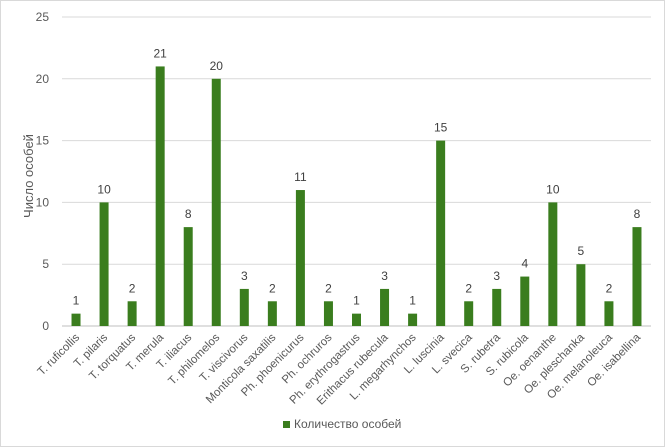 Image resolution: width=665 pixels, height=448 pixels. What do you see at coordinates (43, 202) in the screenshot?
I see `y-tick-label: 10` at bounding box center [43, 202].